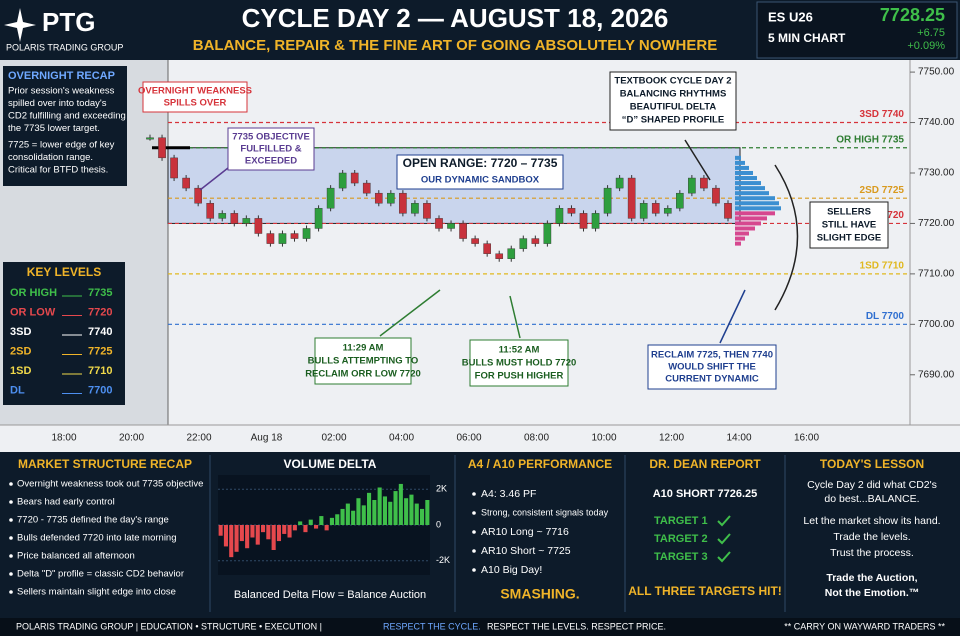 This screenshot has height=636, width=960. Describe the element at coordinates (872, 464) in the screenshot. I see `panel-title: TODAY'S LESSON` at that location.